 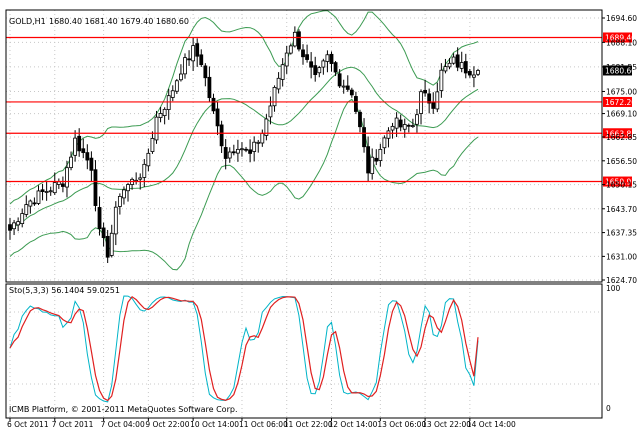 I want to click on time-tick-label: 10 Oct 14:00, so click(x=214, y=424).